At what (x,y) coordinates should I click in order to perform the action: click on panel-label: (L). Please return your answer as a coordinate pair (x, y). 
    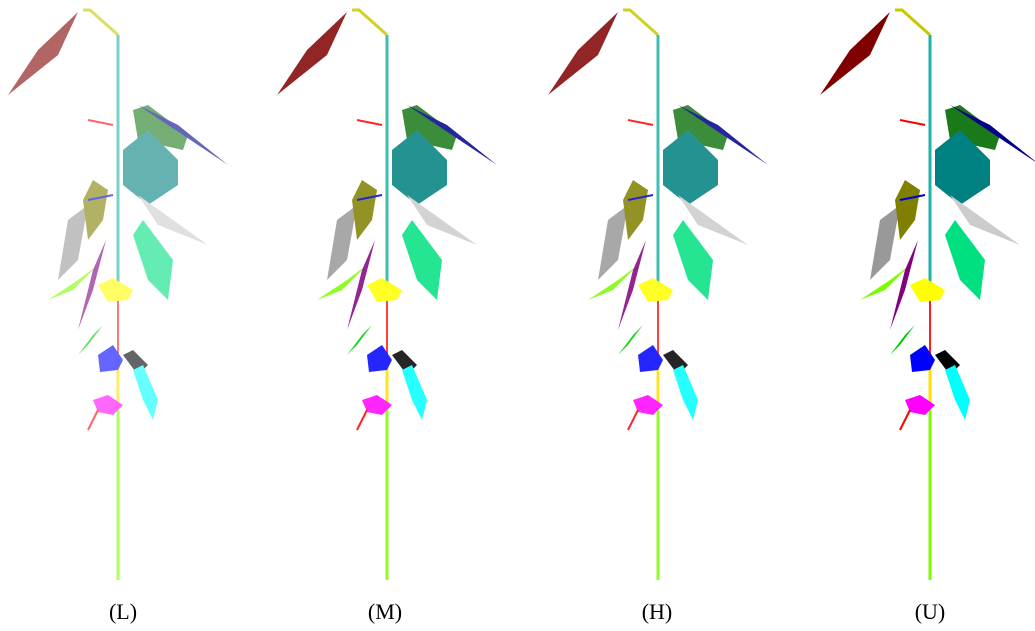
    Looking at the image, I should click on (123, 611).